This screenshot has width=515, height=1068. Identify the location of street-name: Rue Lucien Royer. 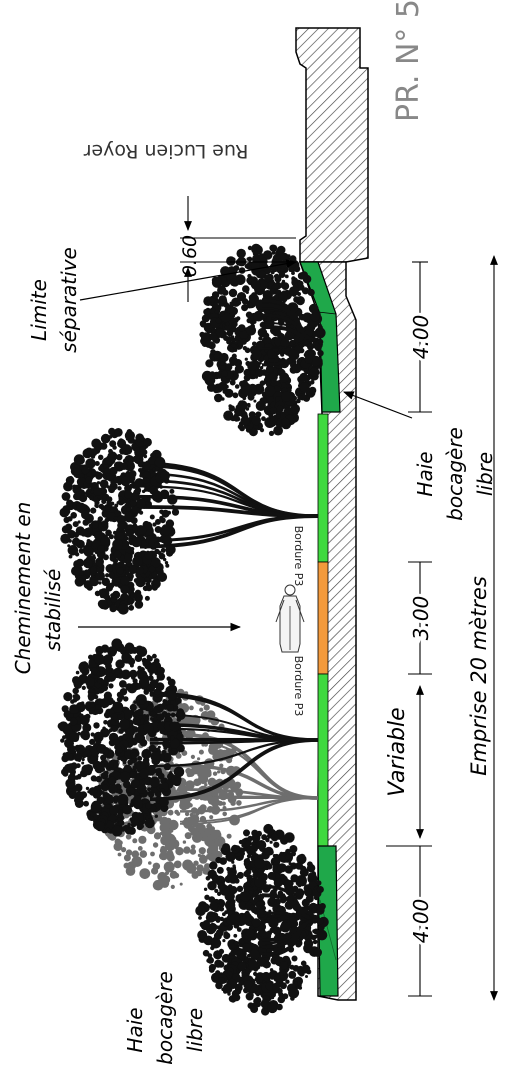
(166, 151).